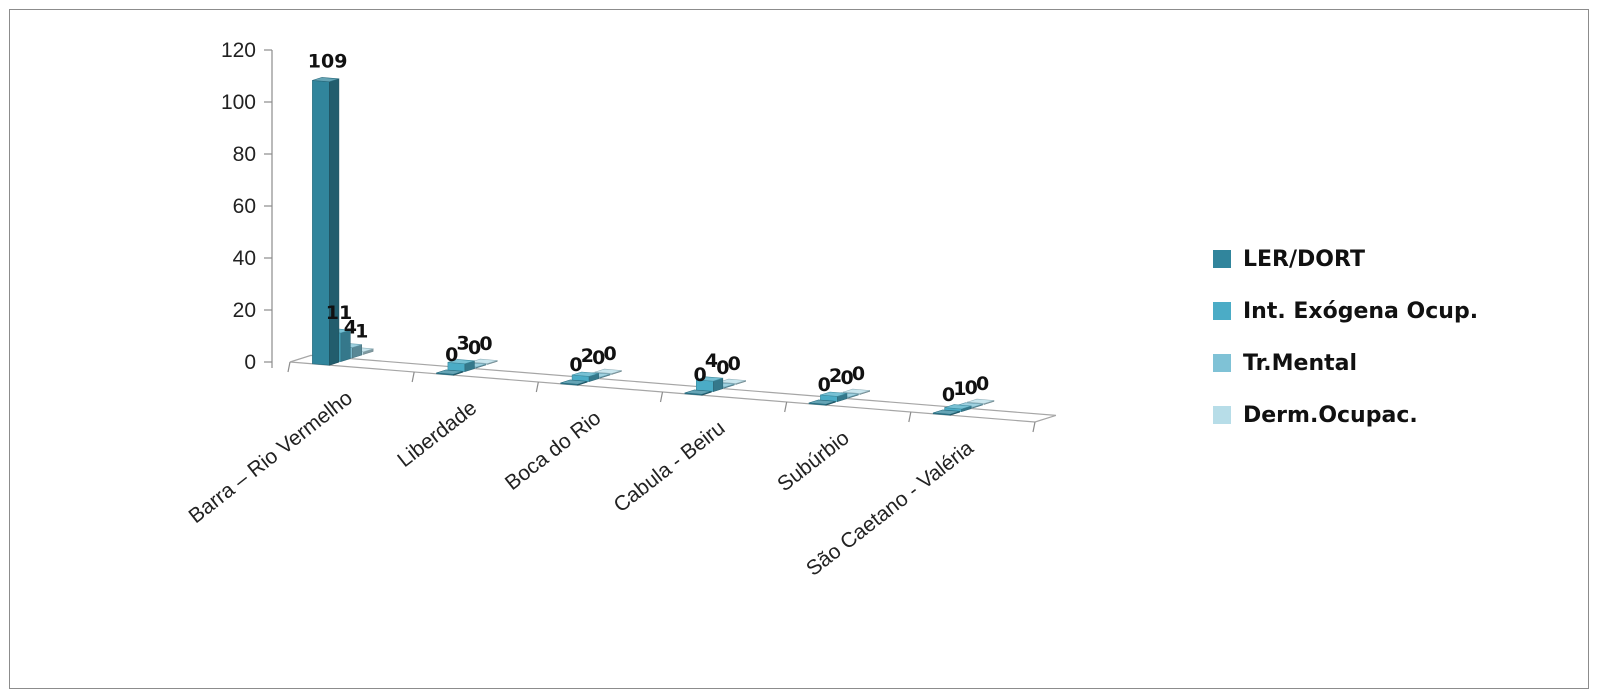 This screenshot has height=696, width=1599. I want to click on legend-item: Int. Exógena Ocup., so click(1345, 311).